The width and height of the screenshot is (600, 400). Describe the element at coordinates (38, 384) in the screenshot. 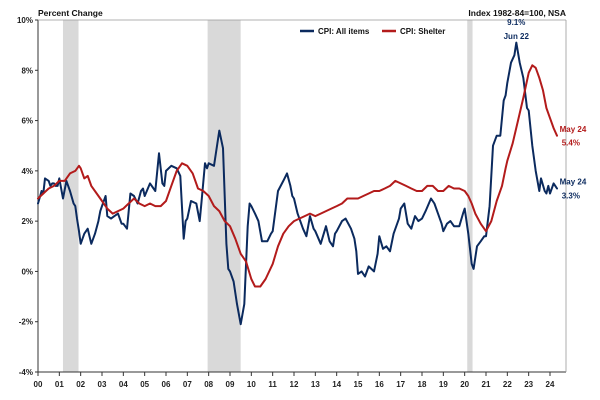

I see `x-tick-label: 00` at that location.